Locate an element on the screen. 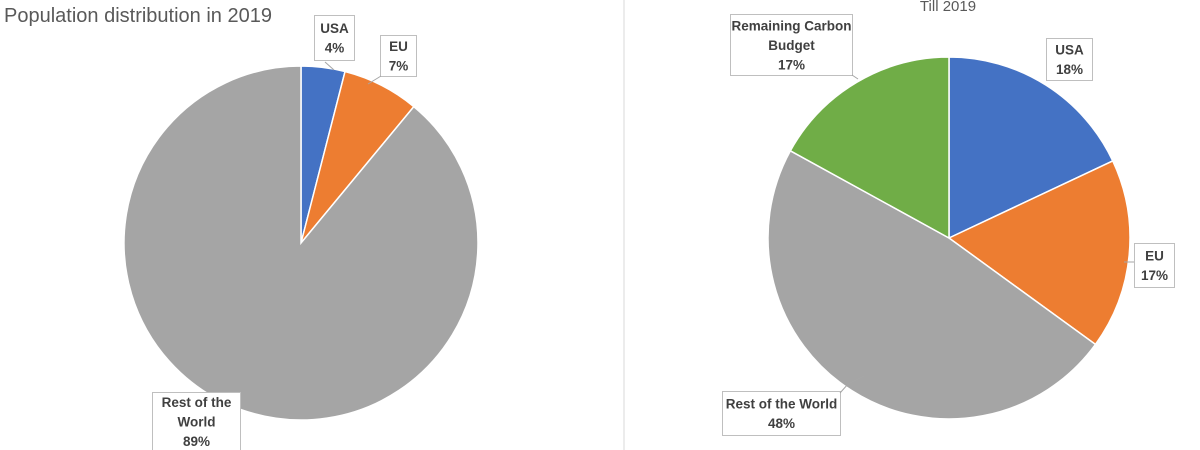  data-label-text: Rest of the World 48% is located at coordinates (782, 414).